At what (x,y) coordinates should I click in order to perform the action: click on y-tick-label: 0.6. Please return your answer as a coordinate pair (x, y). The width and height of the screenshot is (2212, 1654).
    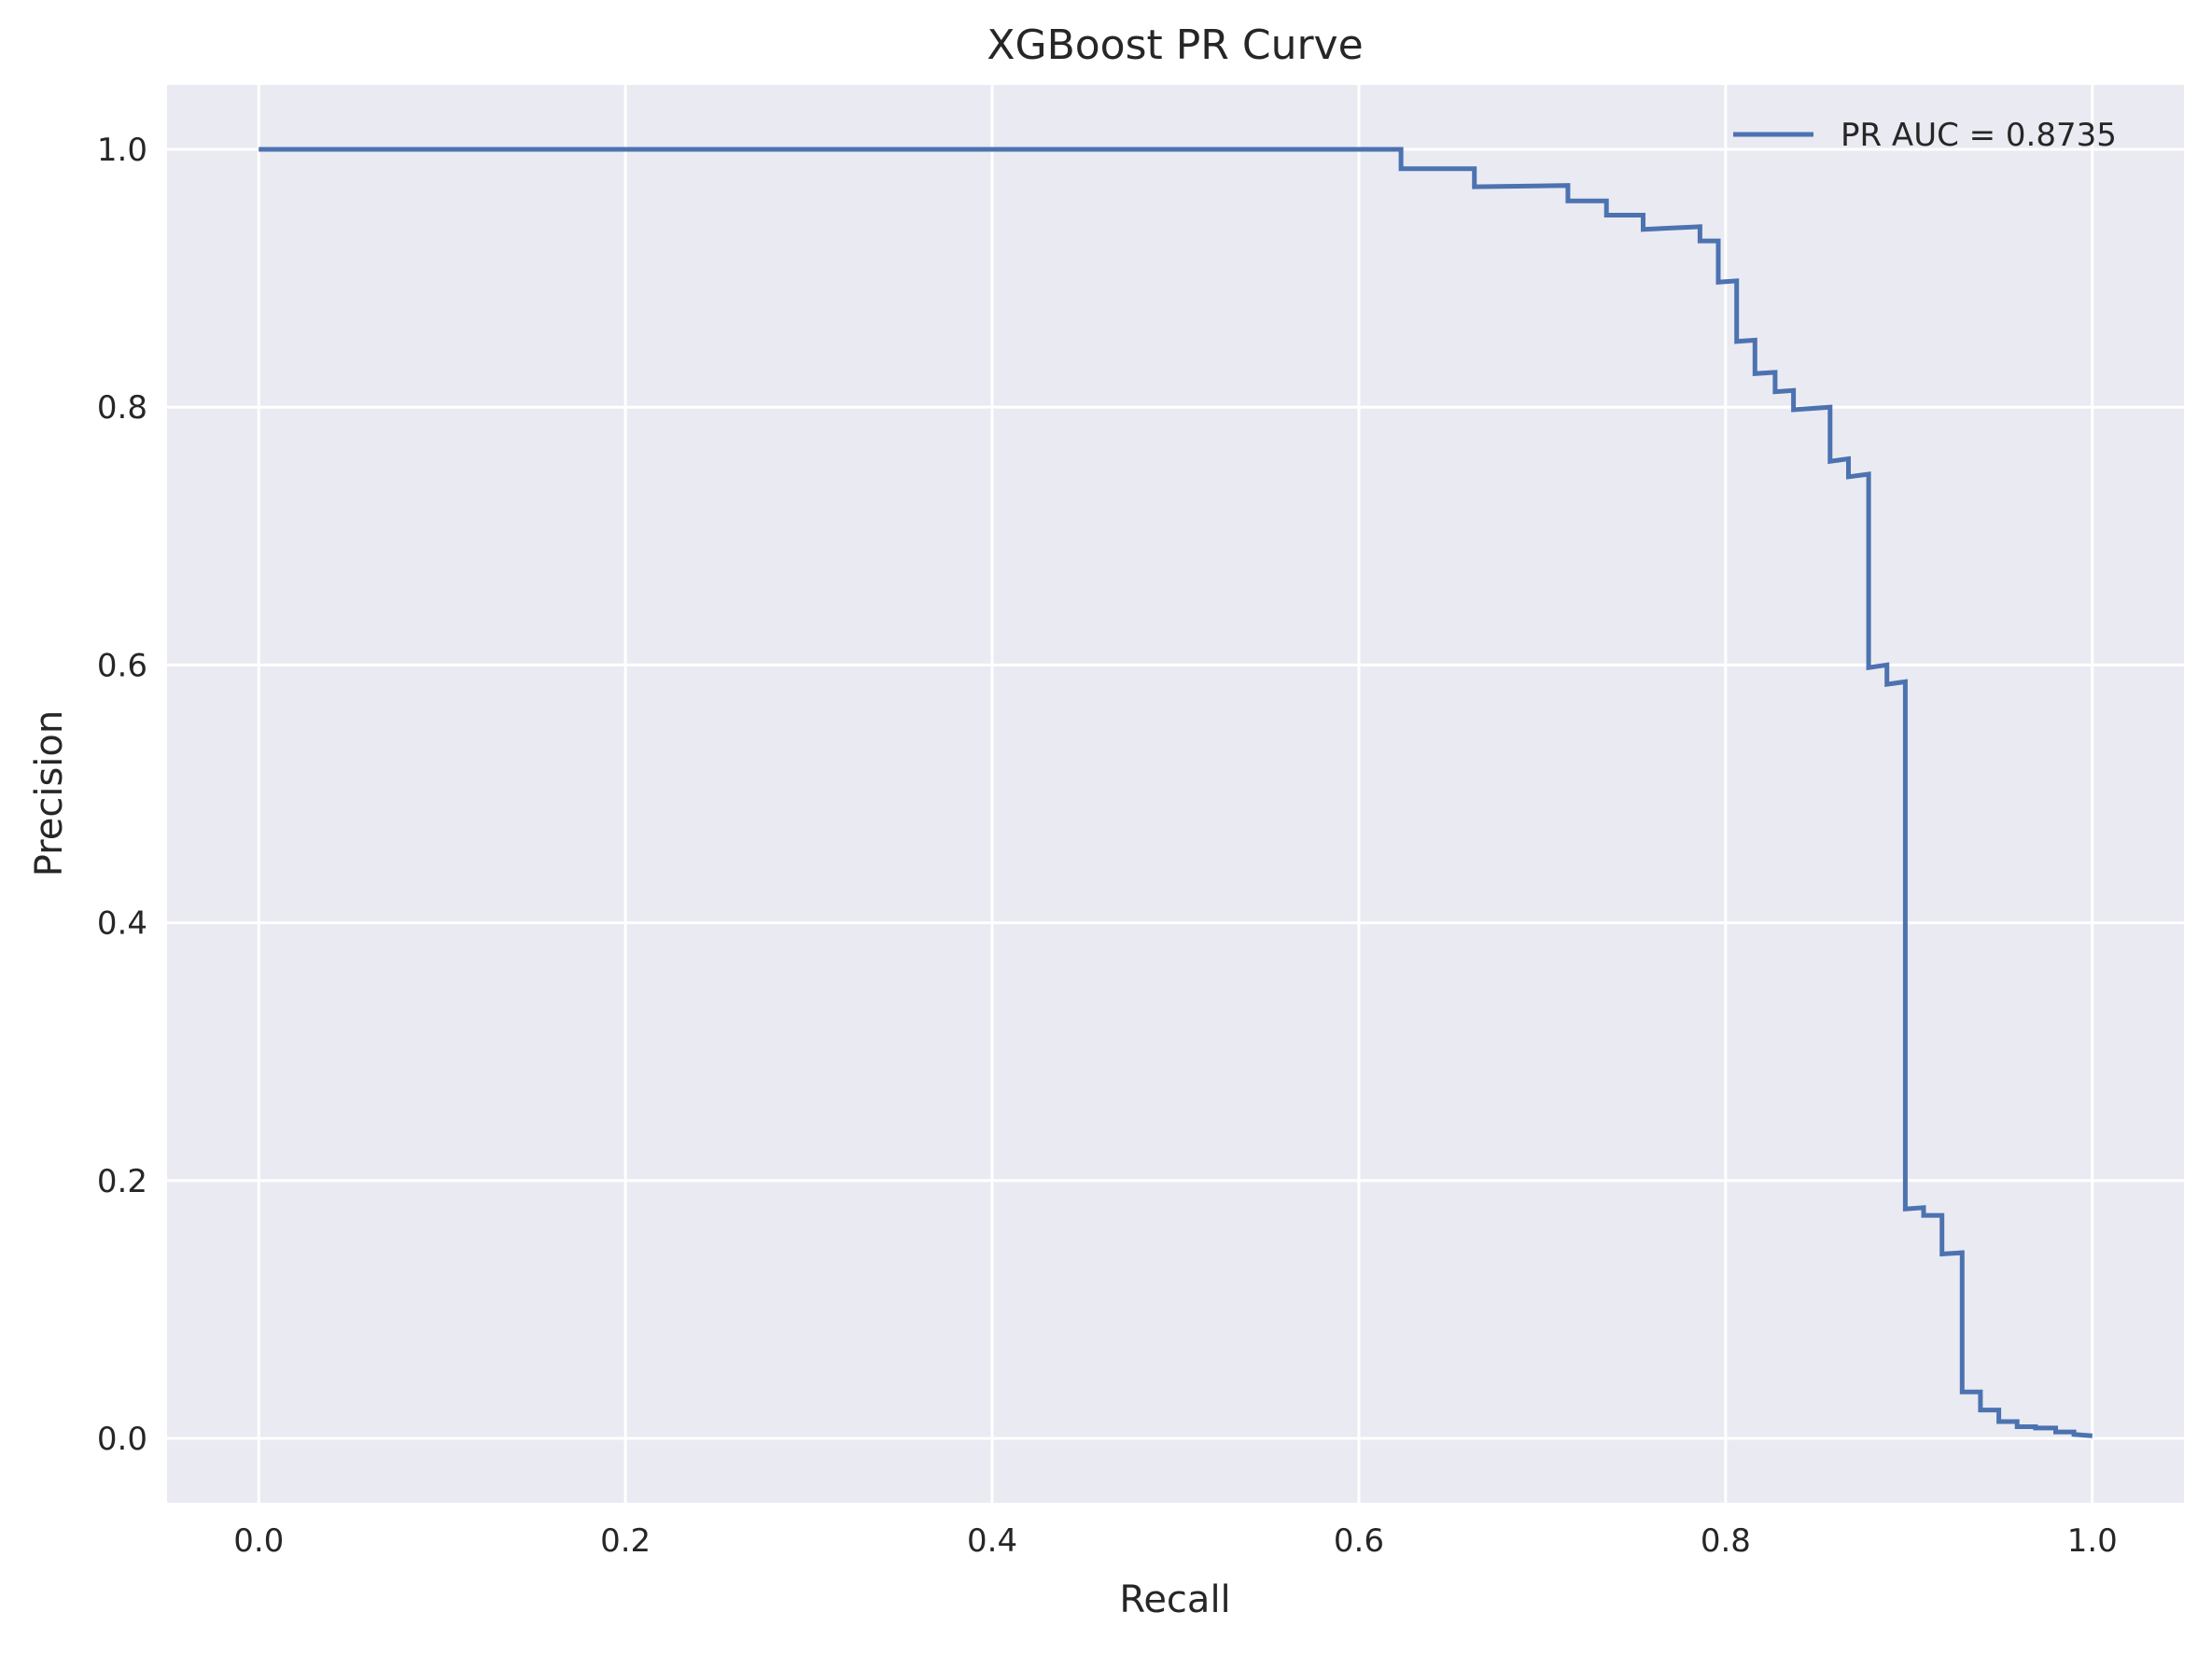
    Looking at the image, I should click on (122, 666).